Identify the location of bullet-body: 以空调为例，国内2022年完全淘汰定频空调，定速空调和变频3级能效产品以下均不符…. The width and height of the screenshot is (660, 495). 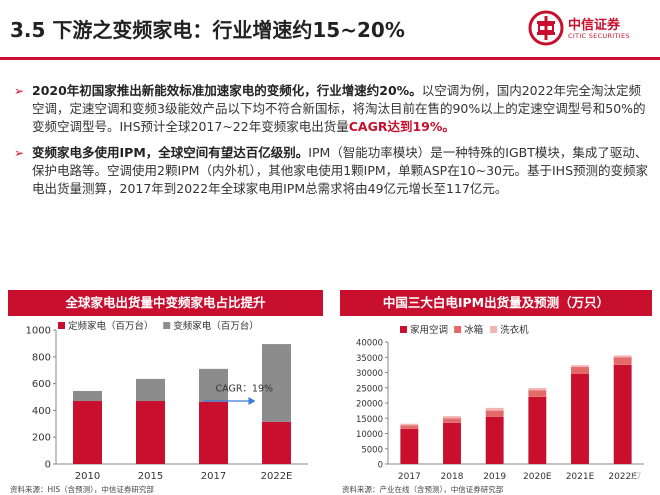
(339, 108).